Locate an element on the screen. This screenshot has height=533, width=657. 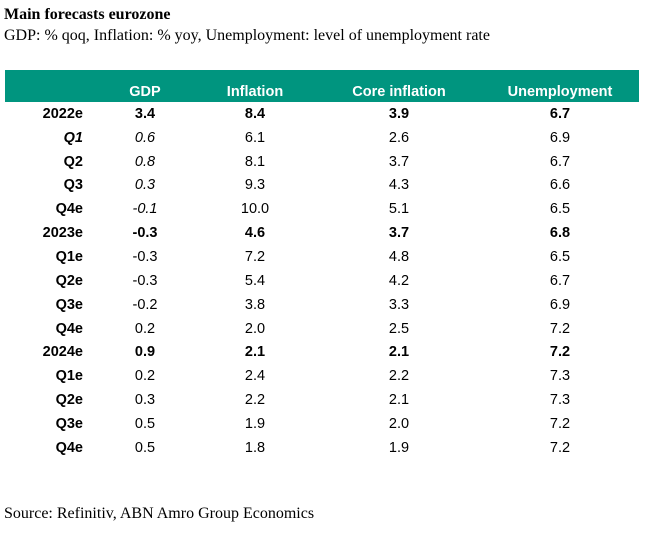
table-row: Q3 0.3 9.3 4.3 6.6 is located at coordinates (322, 186).